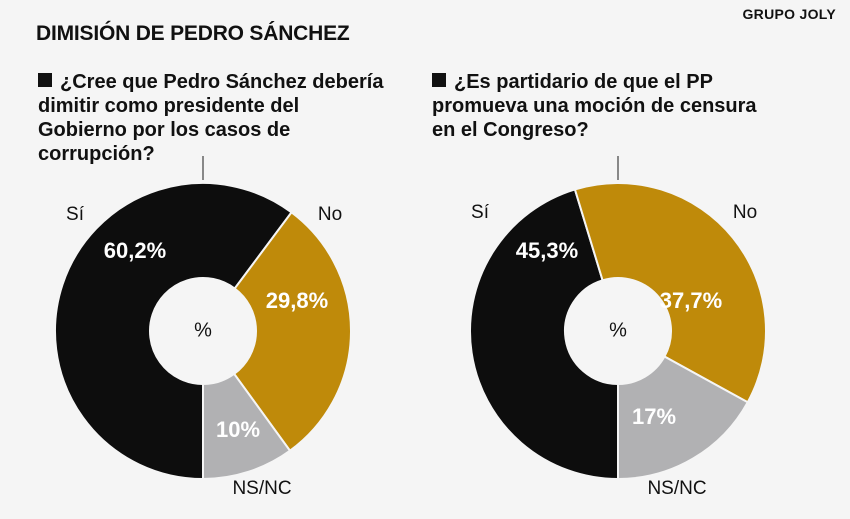  What do you see at coordinates (654, 416) in the screenshot?
I see `data-label-ns-nc: 17%` at bounding box center [654, 416].